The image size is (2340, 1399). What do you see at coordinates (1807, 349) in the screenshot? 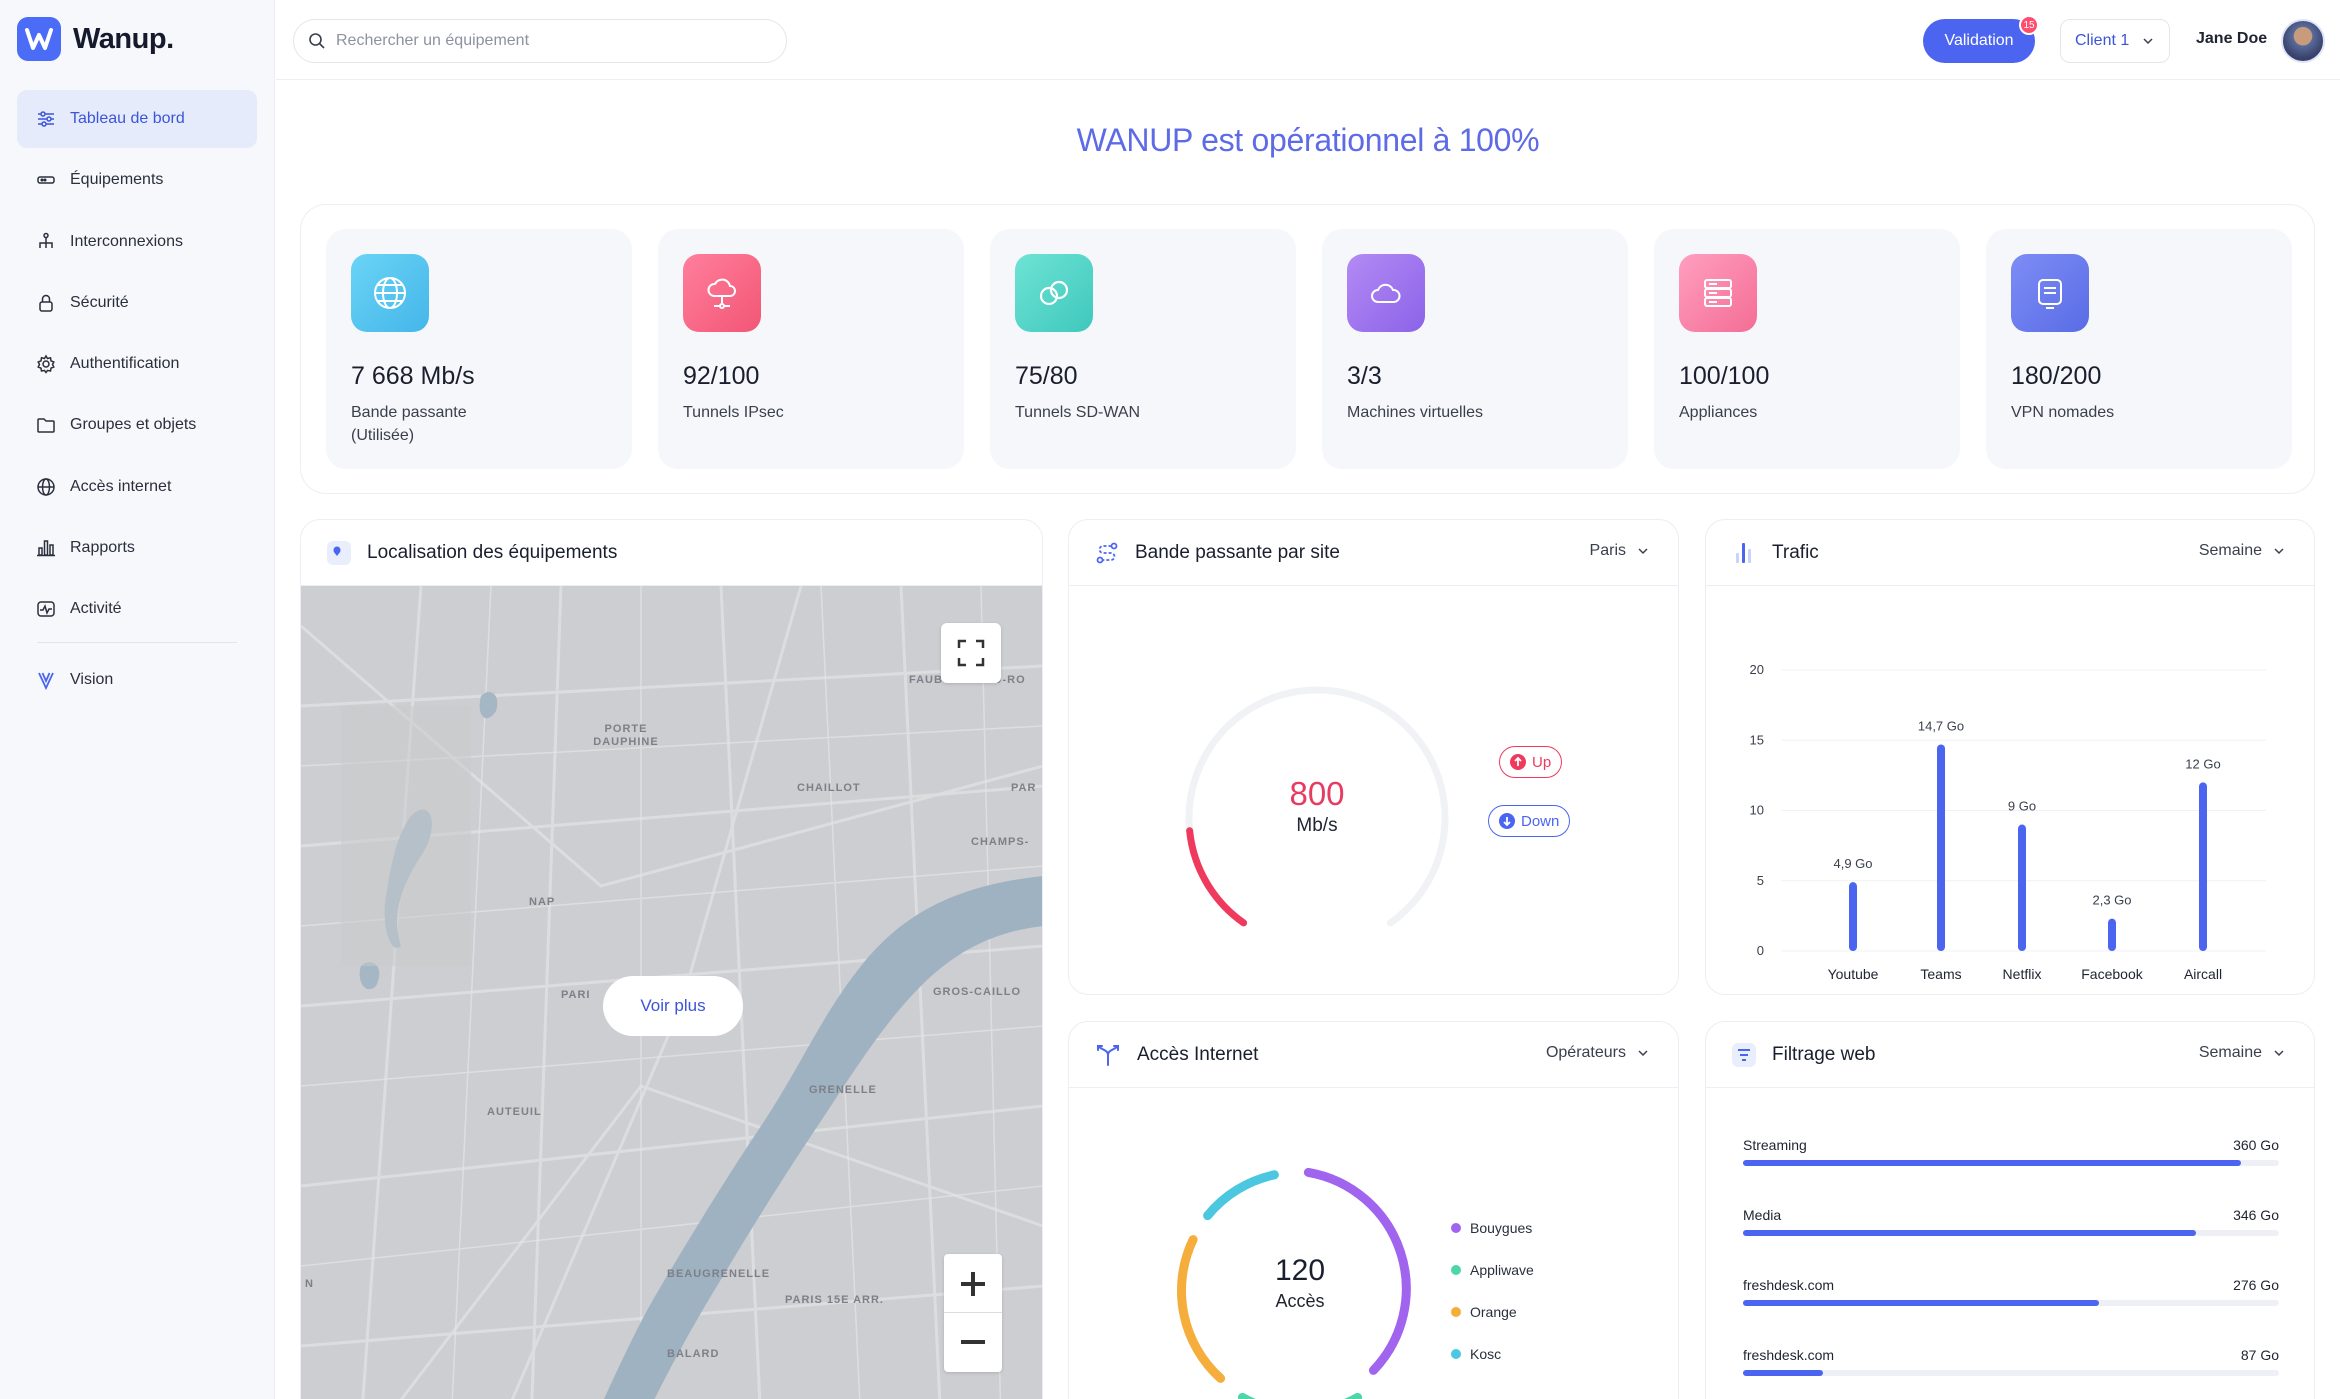
I see `stat-card-appliances: 100/100 Appliances` at bounding box center [1807, 349].